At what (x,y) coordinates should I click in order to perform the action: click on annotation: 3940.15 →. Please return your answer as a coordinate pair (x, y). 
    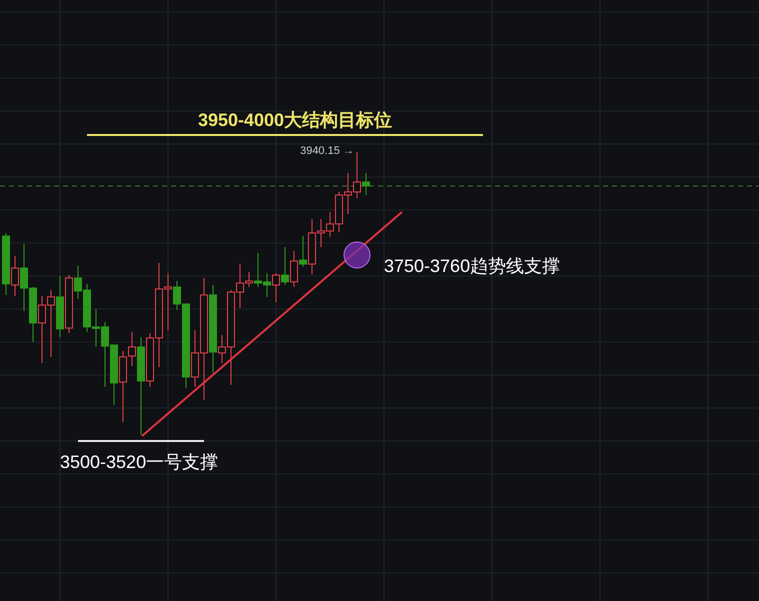
    Looking at the image, I should click on (327, 151).